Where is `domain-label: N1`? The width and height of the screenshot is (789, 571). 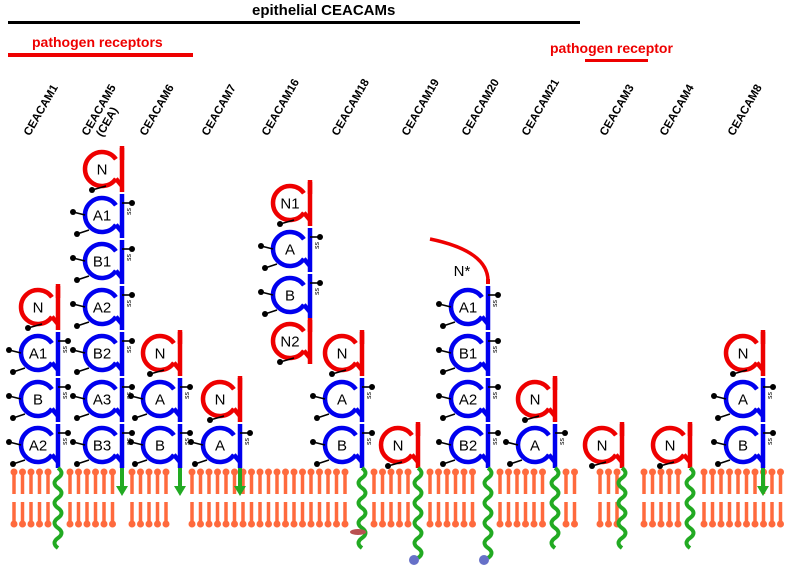
domain-label: N1 is located at coordinates (289, 204).